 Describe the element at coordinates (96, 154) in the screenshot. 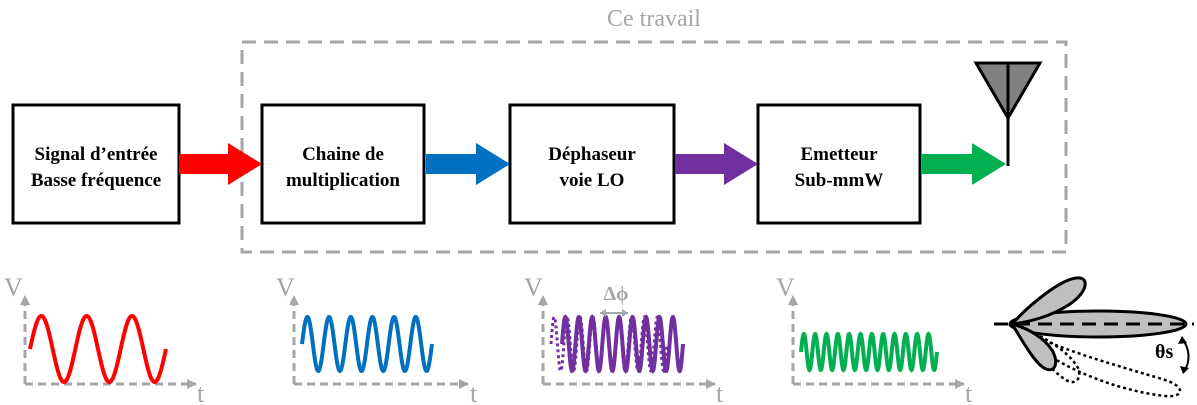

I see `input-signal-label-line1: Signal d’entrée` at that location.